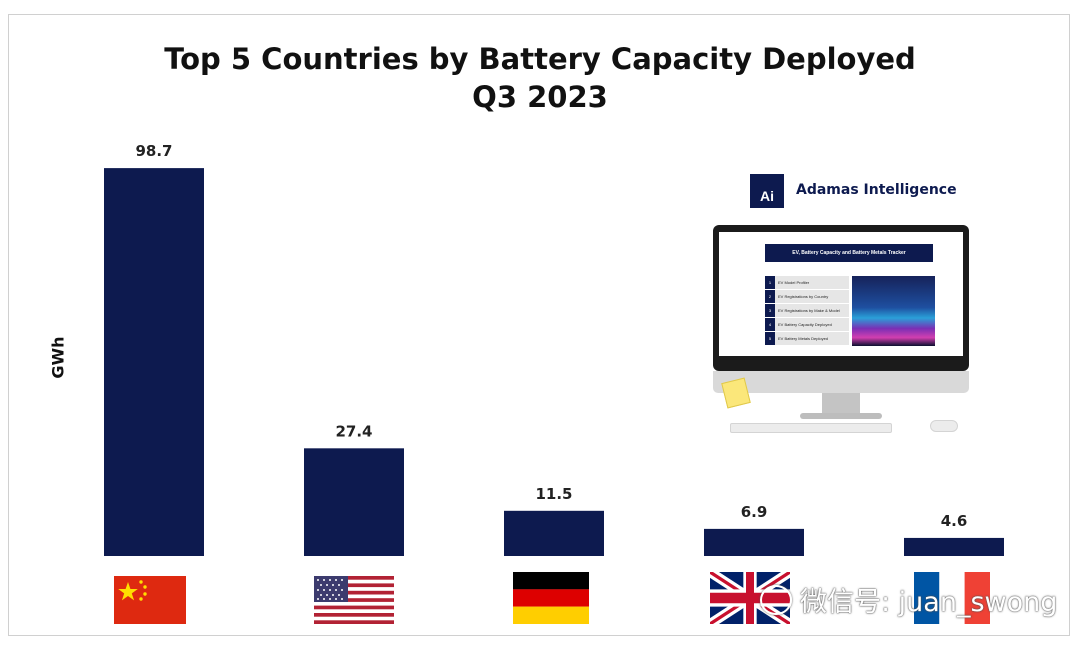 The width and height of the screenshot is (1080, 646). I want to click on menu-item: 5 EV Battery Metals Deployed, so click(807, 338).